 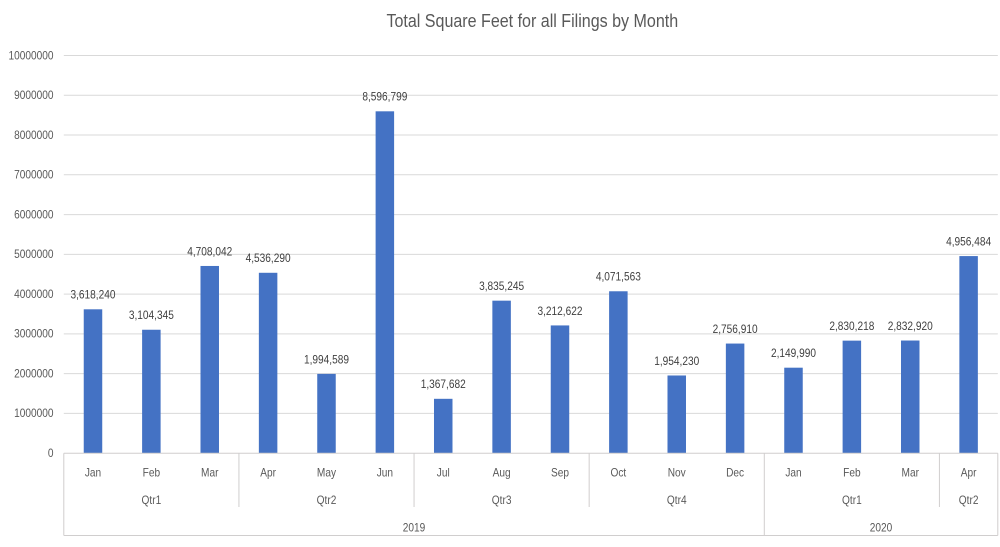 I want to click on svg-text: 2,830,218, so click(x=851, y=326).